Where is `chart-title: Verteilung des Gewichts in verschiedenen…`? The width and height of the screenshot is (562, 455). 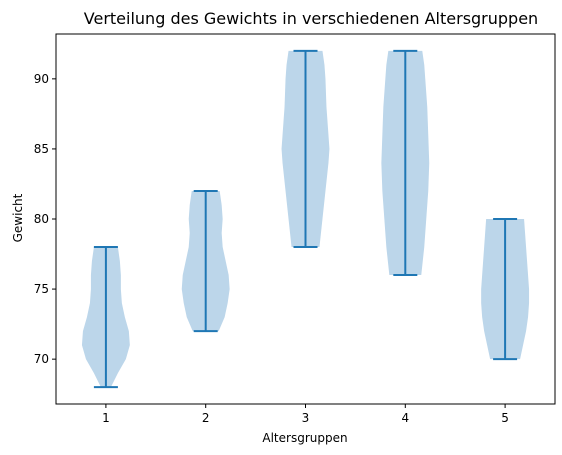
chart-title: Verteilung des Gewichts in verschiedenen… is located at coordinates (311, 18).